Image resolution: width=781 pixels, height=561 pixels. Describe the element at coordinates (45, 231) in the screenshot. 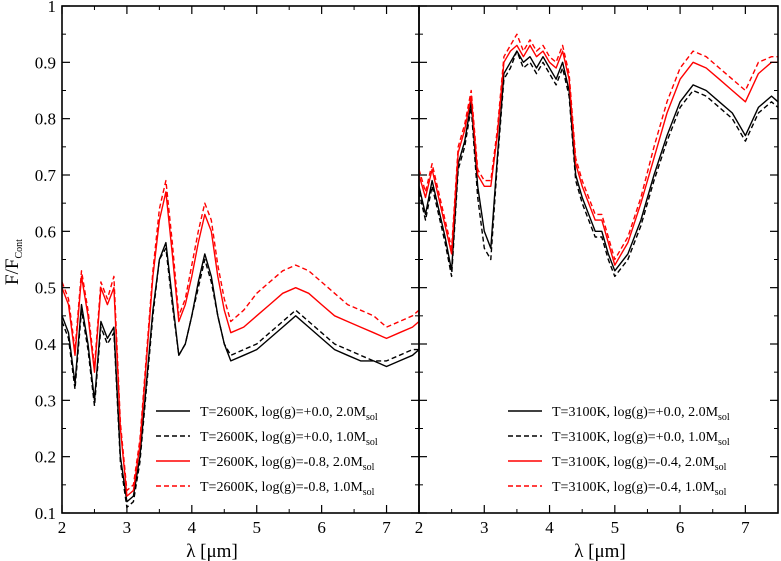

I see `y-tick-label: 0.6` at that location.